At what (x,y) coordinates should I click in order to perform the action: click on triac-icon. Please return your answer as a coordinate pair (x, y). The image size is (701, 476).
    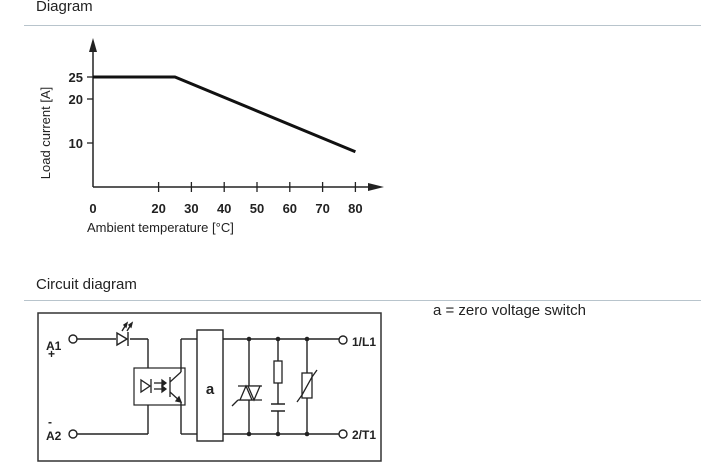
    Looking at the image, I should click on (246, 395).